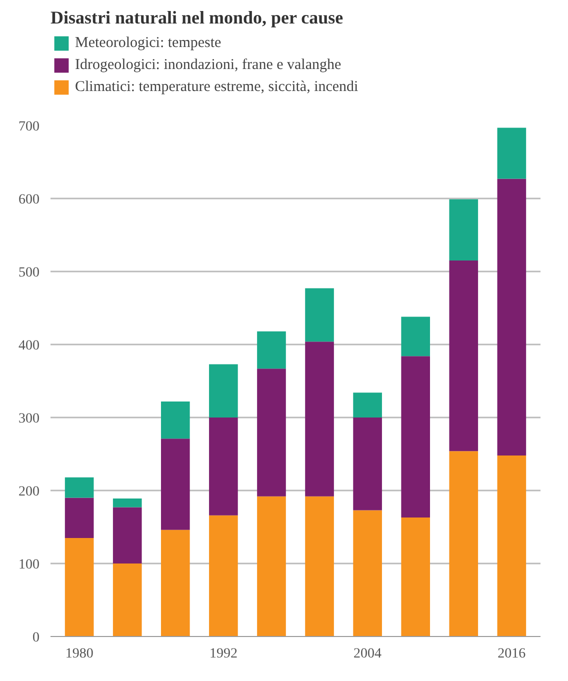 The height and width of the screenshot is (681, 568). I want to click on x-tick-label: 2004, so click(368, 654).